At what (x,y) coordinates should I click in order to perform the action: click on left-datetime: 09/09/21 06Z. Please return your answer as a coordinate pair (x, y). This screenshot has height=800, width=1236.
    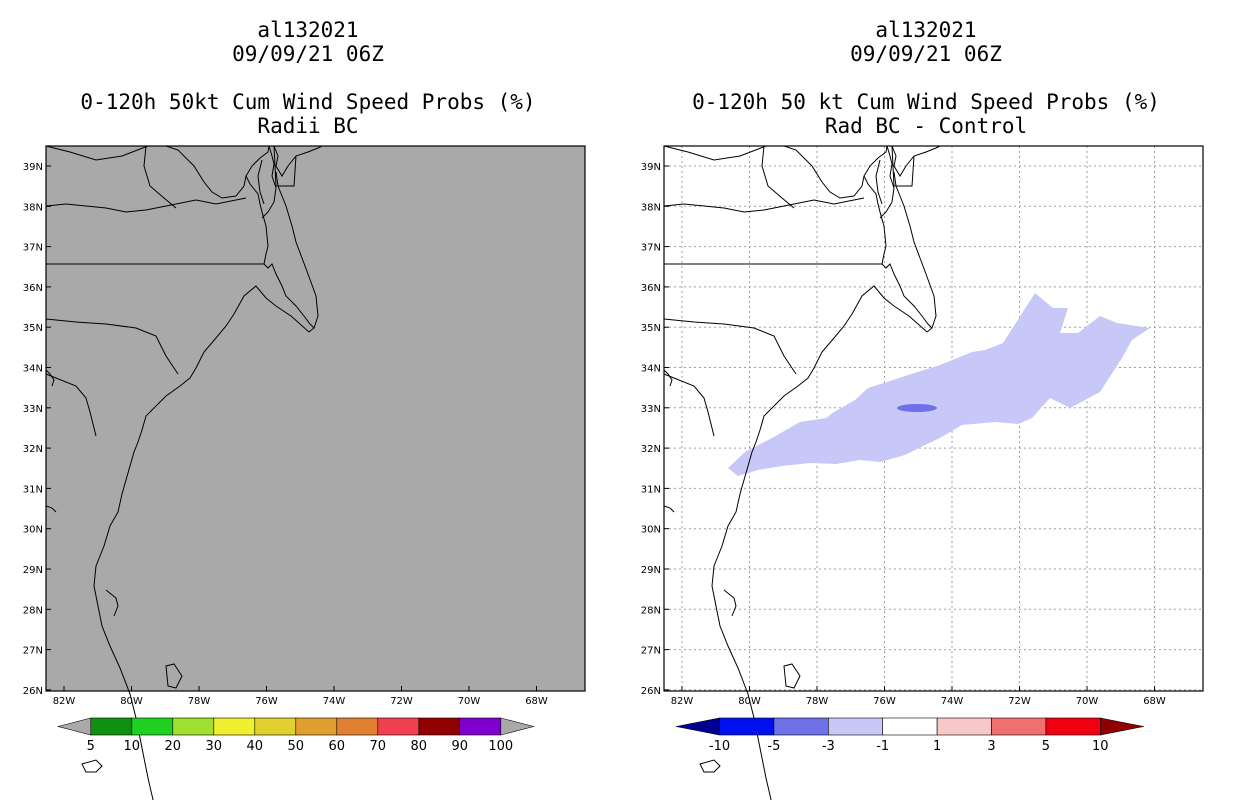
    Looking at the image, I should click on (308, 54).